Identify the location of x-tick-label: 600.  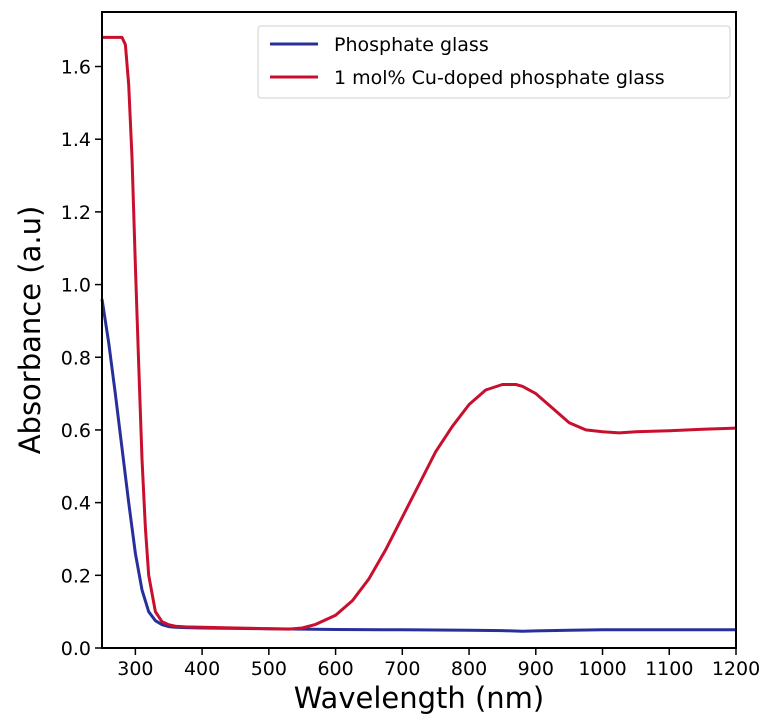
(335, 669).